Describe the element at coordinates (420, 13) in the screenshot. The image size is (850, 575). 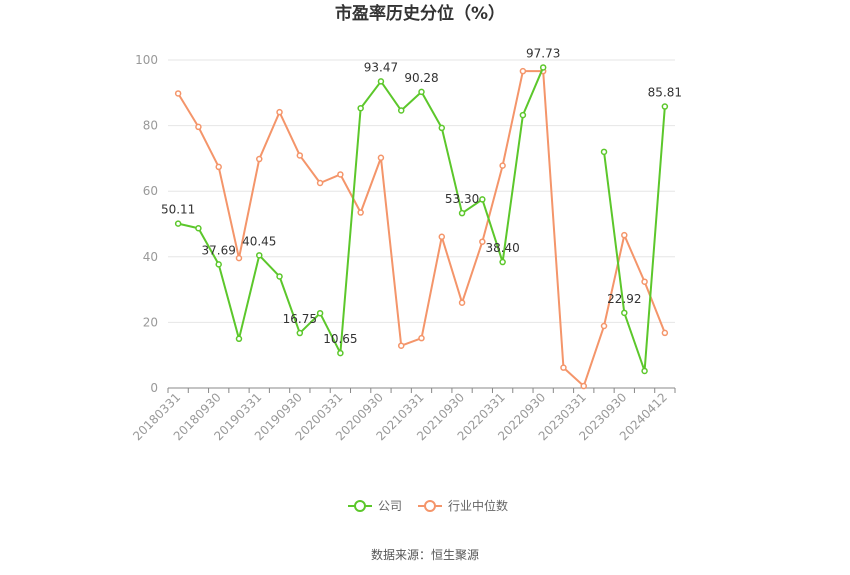
I see `chart-title: 市盈率历史分位（%）` at that location.